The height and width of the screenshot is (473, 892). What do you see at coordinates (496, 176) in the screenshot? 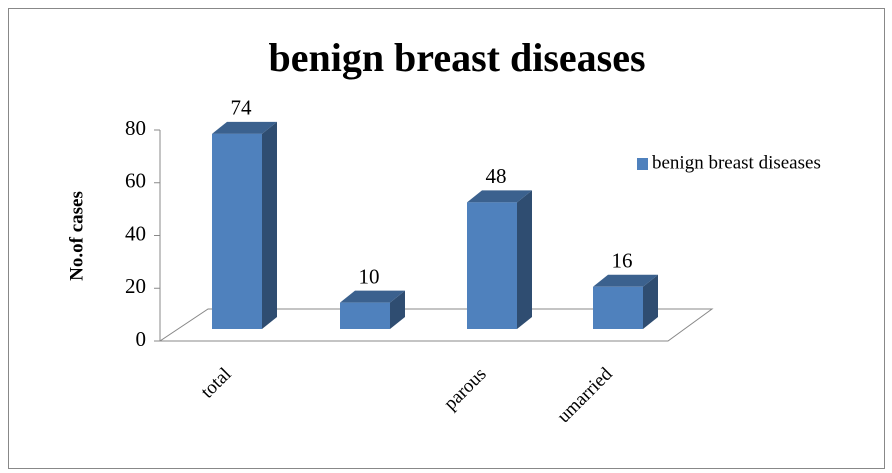
I see `data-label: 48` at bounding box center [496, 176].